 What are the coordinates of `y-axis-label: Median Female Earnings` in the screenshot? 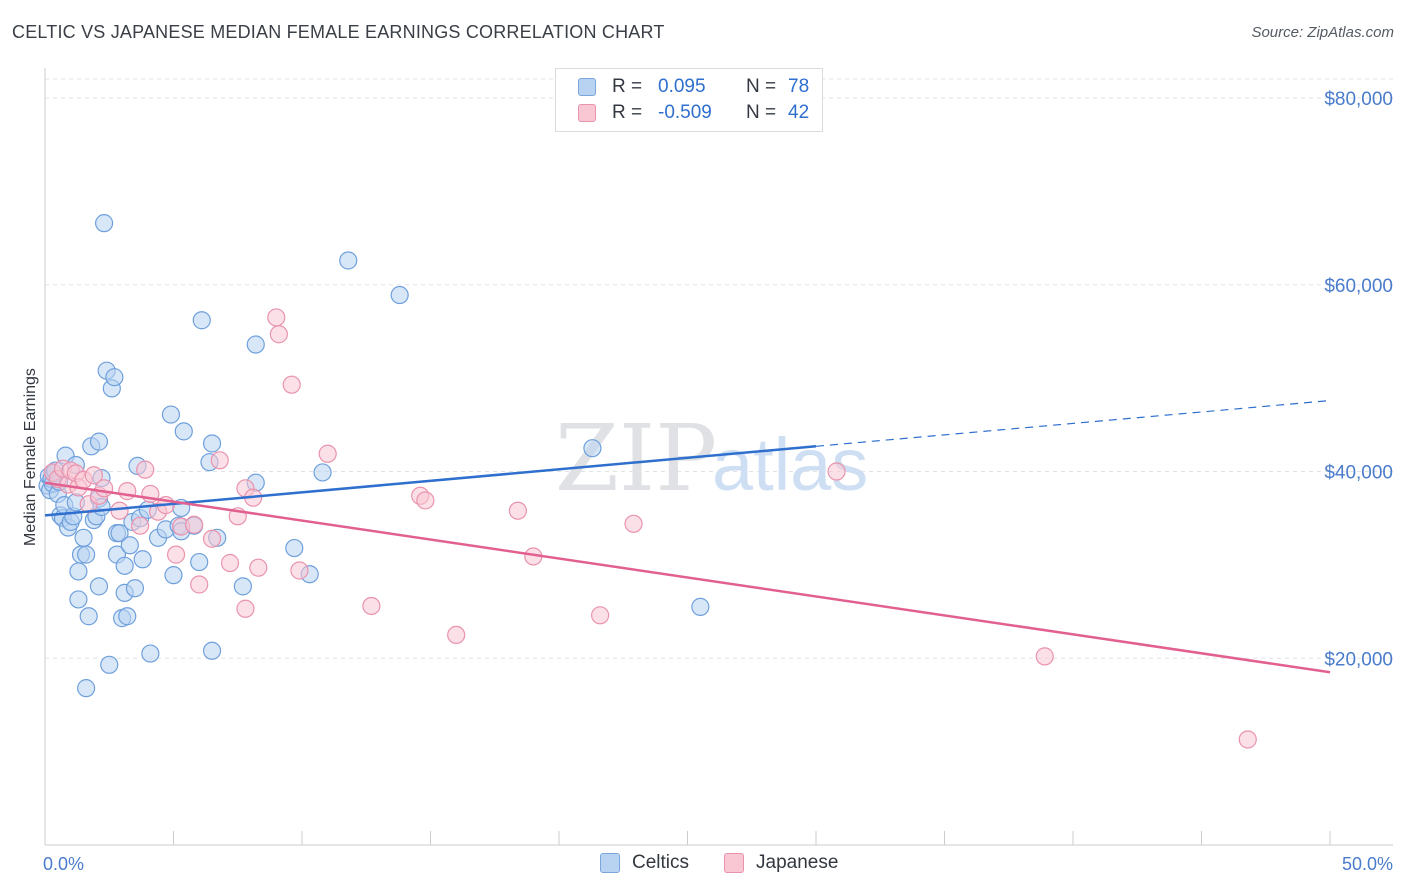 It's located at (30, 457).